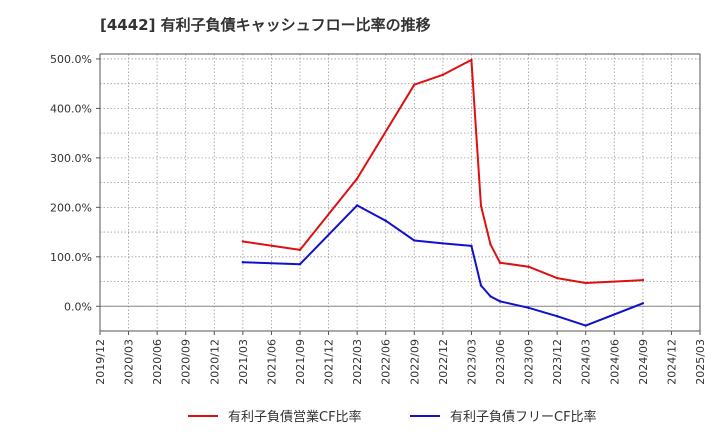  I want to click on x-tick-label: 2020/06, so click(157, 362).